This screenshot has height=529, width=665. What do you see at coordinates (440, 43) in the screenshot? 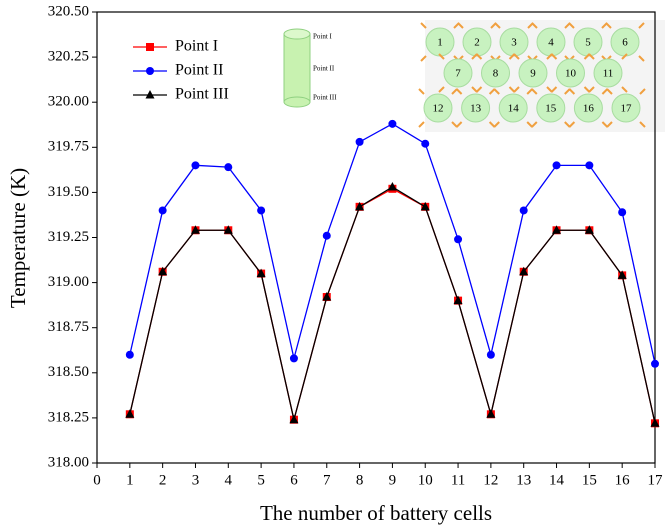
I see `cell-label: 1` at bounding box center [440, 43].